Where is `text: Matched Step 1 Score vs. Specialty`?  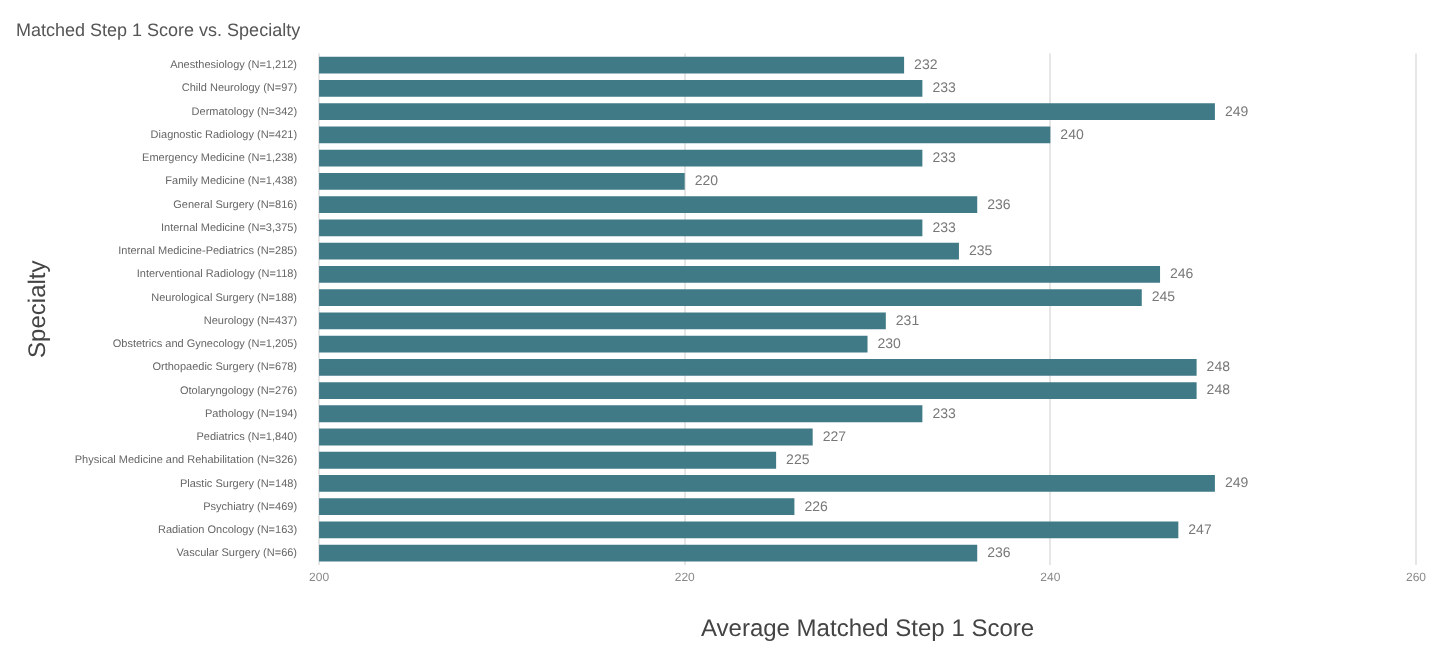 text: Matched Step 1 Score vs. Specialty is located at coordinates (159, 29).